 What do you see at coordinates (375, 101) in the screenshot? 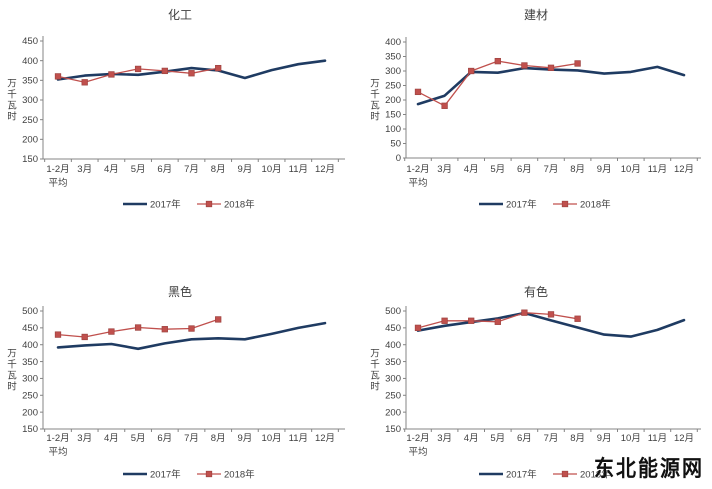
I see `y-axis-title: 万千瓦时` at bounding box center [375, 101].